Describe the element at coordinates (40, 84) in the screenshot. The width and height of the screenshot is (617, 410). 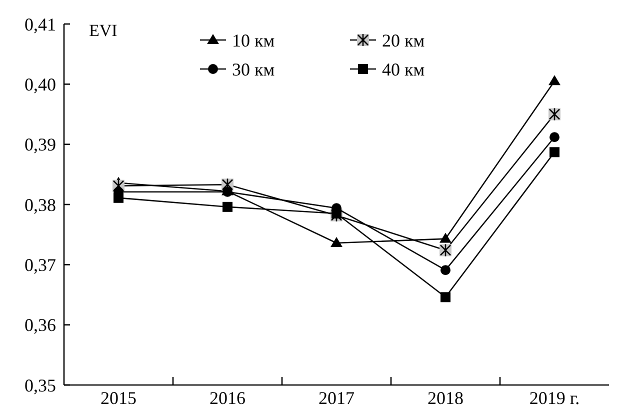
I see `y-tick-label: 0,40` at that location.